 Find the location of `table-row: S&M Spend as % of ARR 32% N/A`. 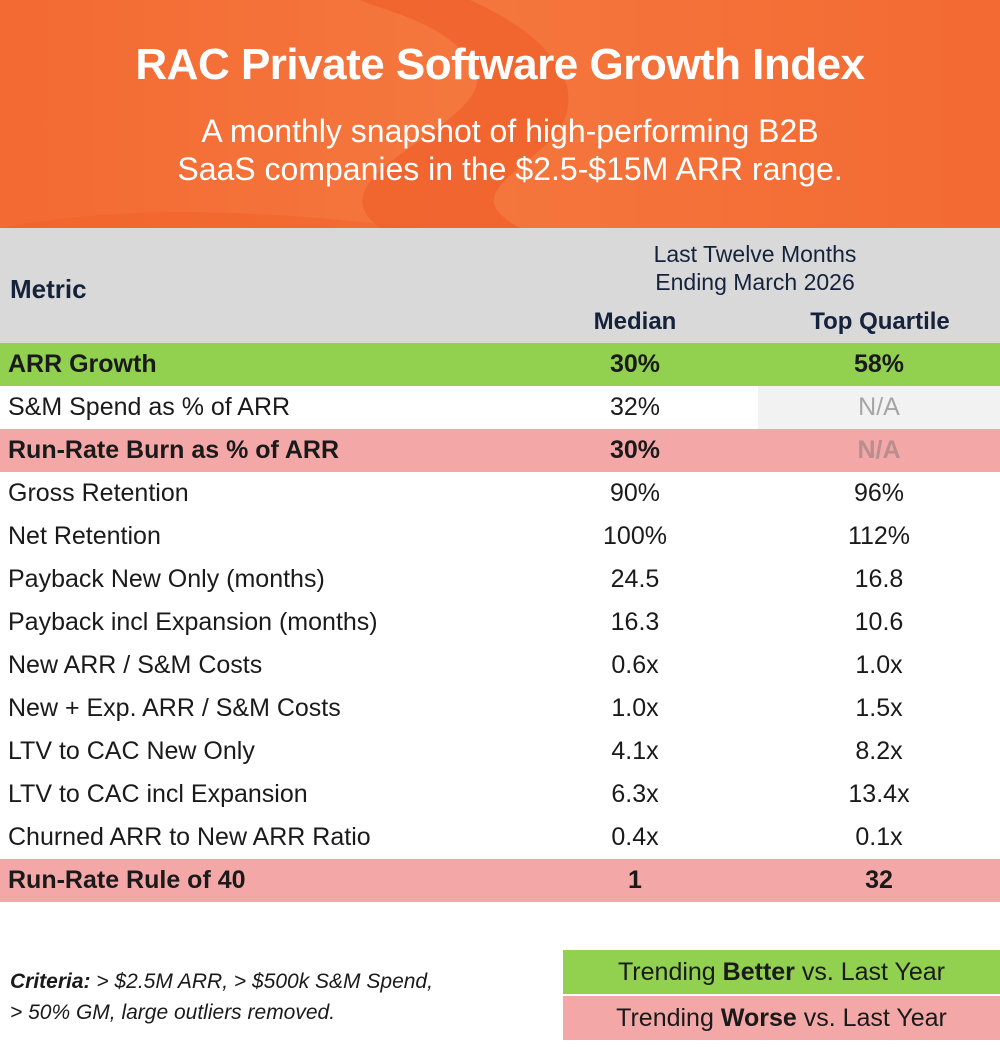

table-row: S&M Spend as % of ARR 32% N/A is located at coordinates (500, 407).